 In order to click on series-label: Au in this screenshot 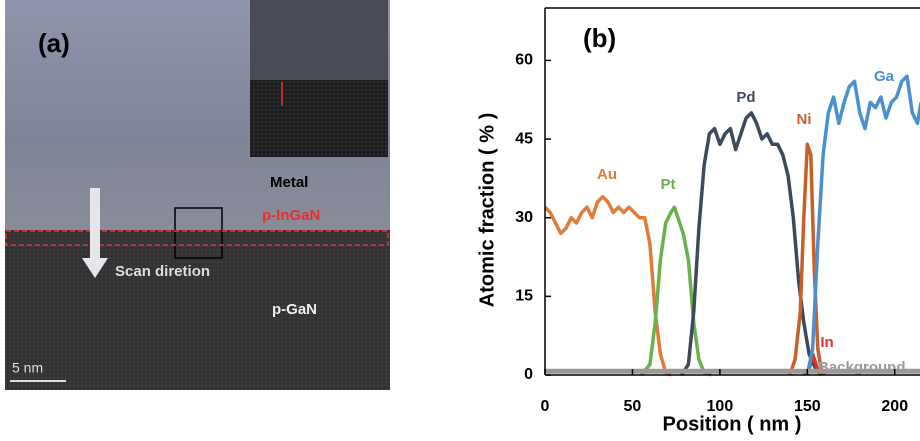, I will do `click(607, 174)`.